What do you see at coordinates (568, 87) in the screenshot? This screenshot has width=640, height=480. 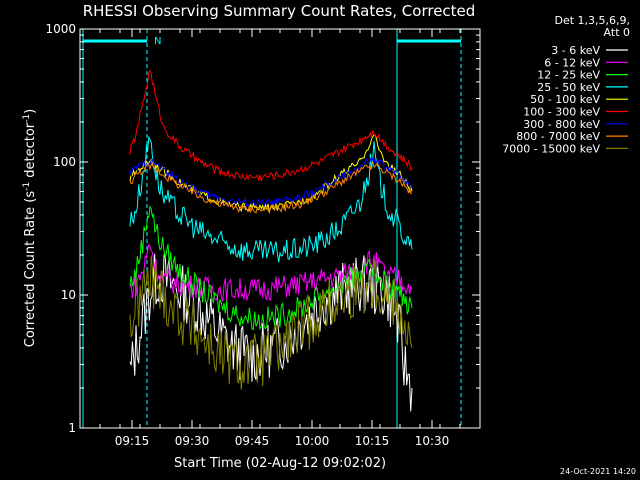 I see `legend-label: 25 - 50 keV` at bounding box center [568, 87].